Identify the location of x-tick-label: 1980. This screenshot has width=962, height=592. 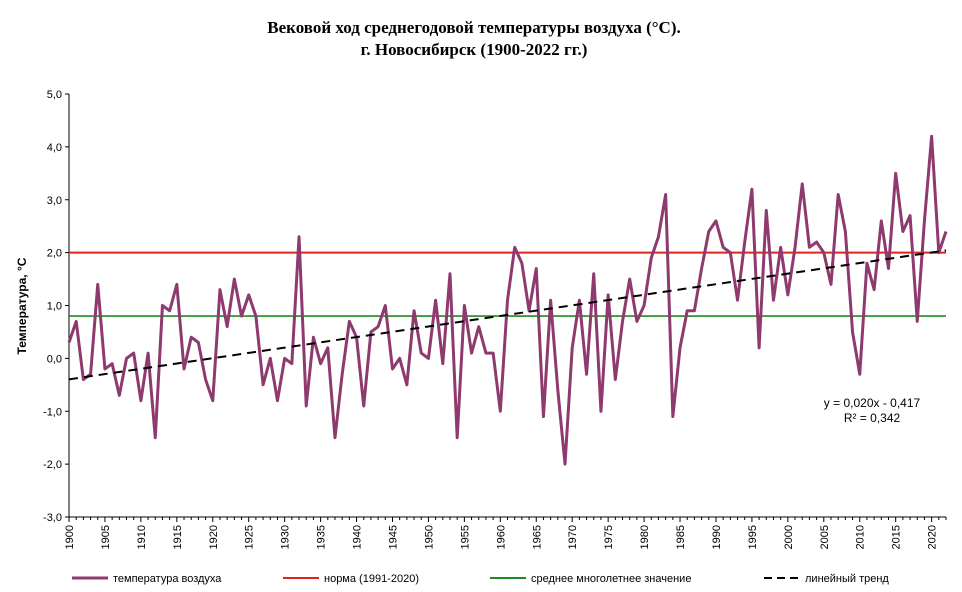
(645, 537).